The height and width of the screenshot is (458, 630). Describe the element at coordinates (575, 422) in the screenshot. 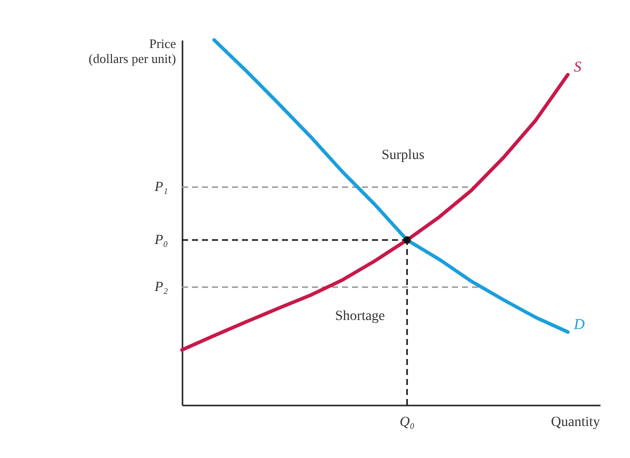

I see `x-axis-title: Quantity` at that location.